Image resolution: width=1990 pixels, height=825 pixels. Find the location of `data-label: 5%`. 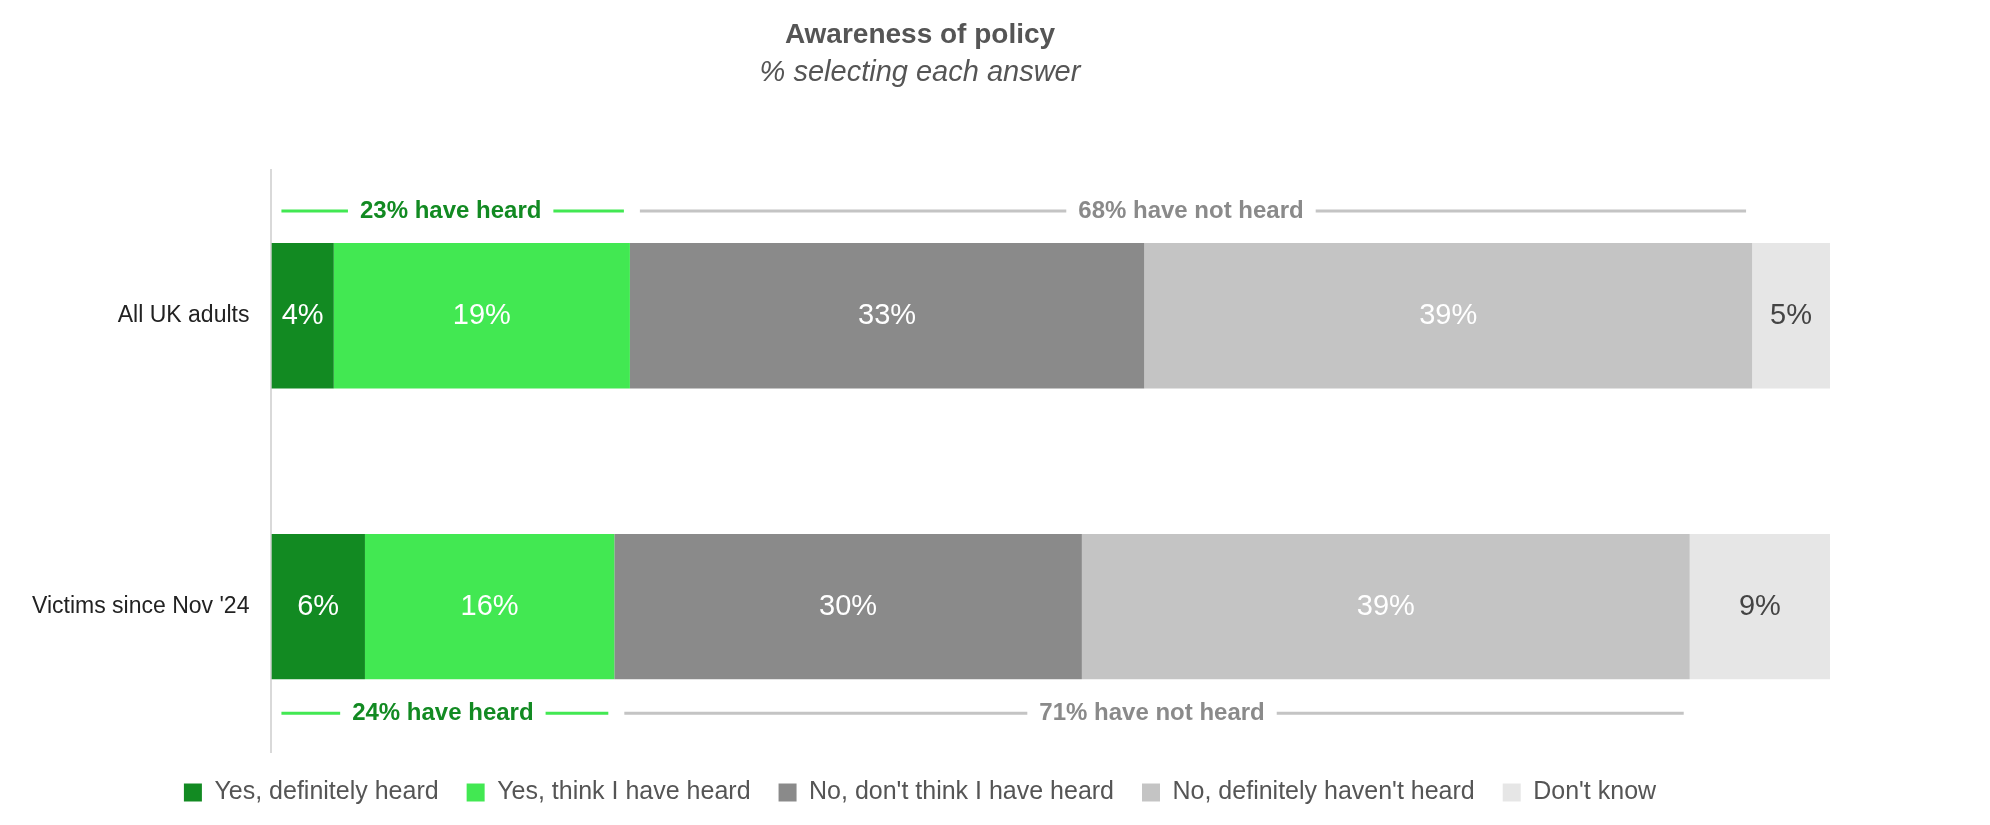

data-label: 5% is located at coordinates (1791, 313).